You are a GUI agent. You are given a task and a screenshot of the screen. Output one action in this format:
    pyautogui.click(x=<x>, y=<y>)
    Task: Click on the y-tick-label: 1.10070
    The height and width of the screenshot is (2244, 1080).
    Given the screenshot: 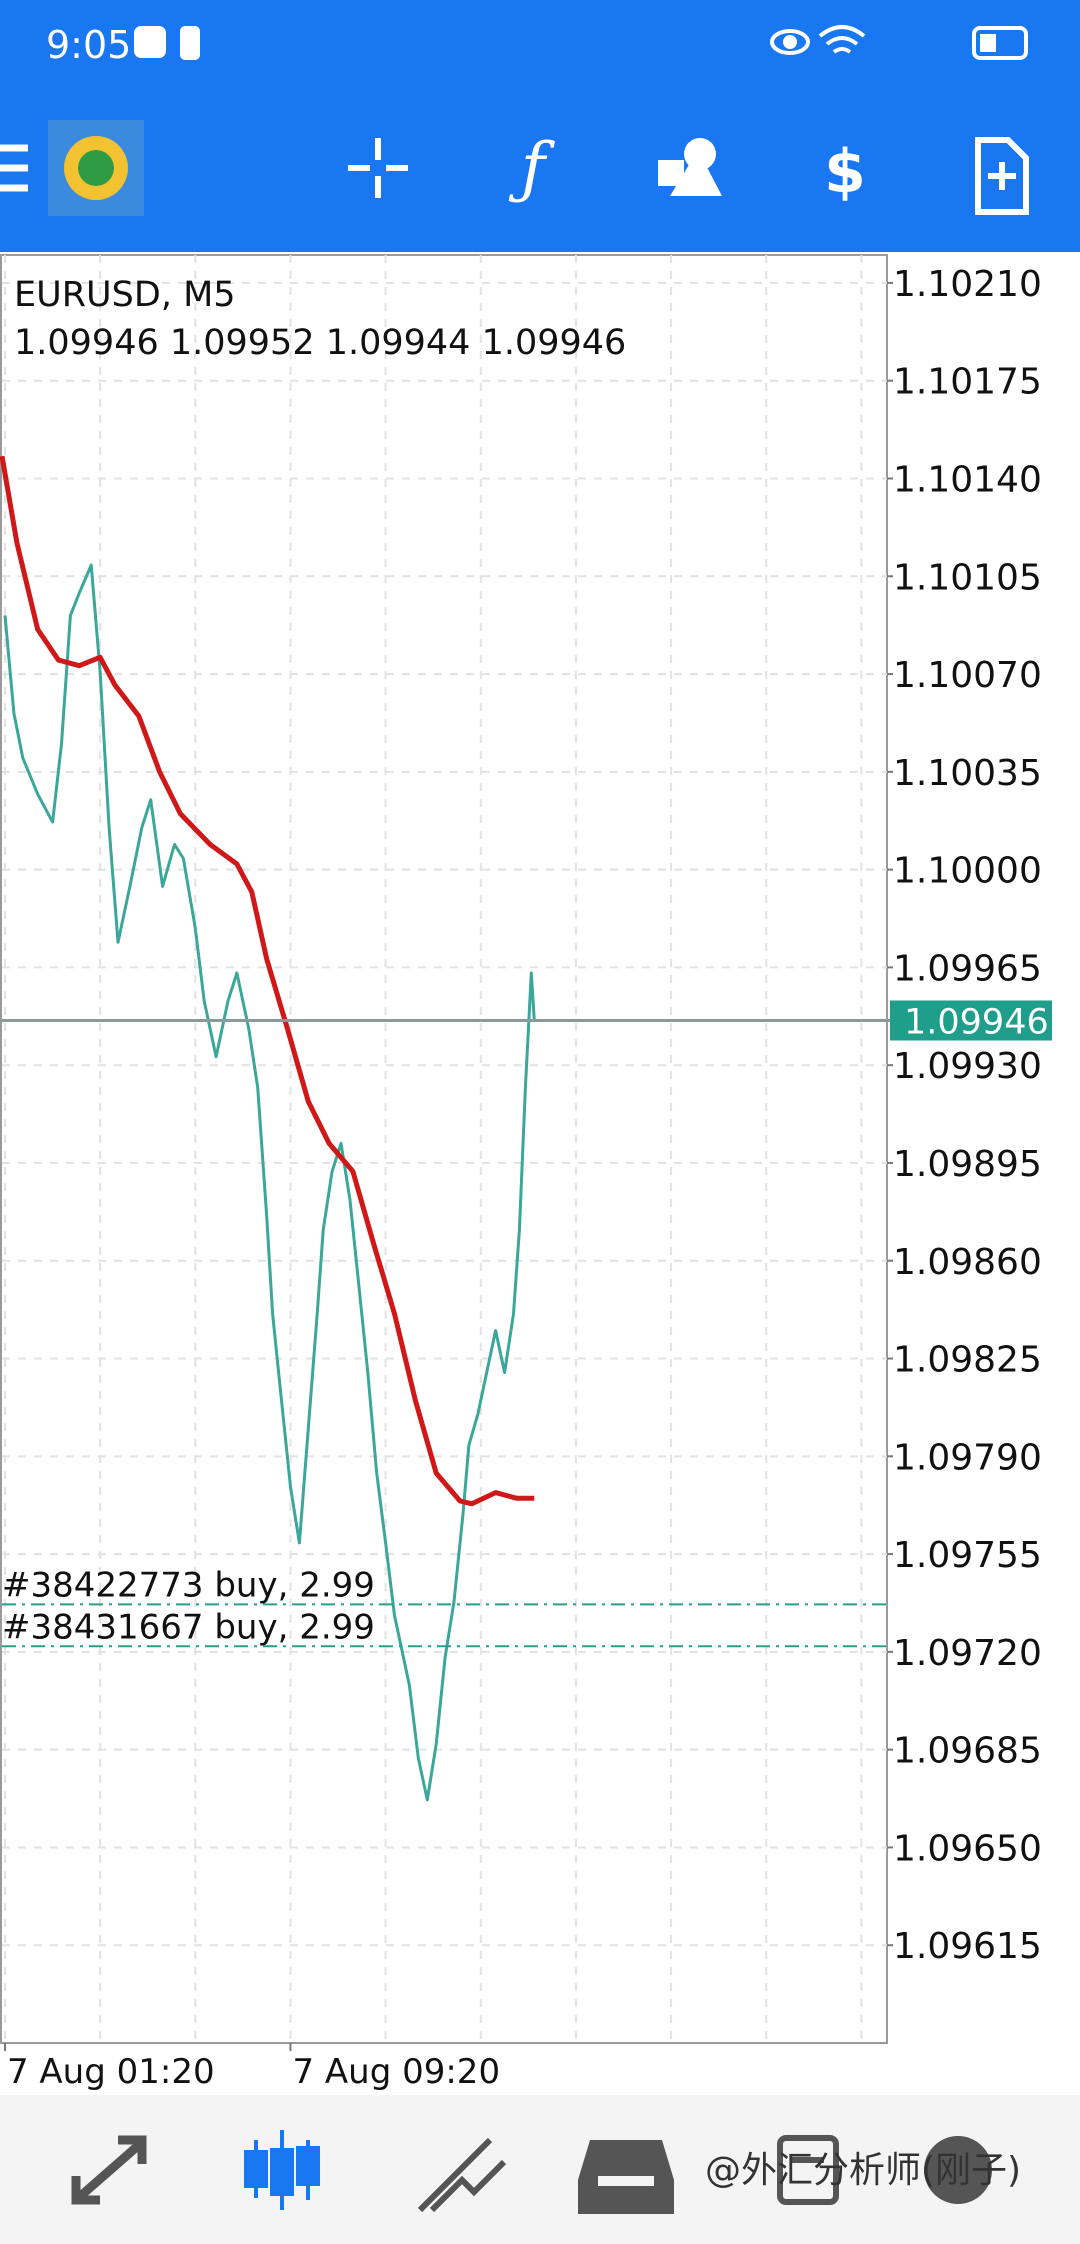 What is the action you would take?
    pyautogui.click(x=967, y=675)
    